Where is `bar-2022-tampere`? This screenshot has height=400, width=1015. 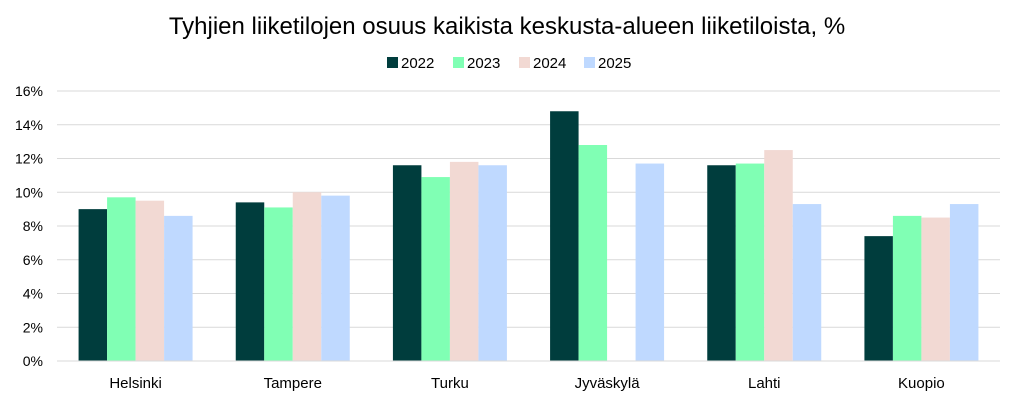
bar-2022-tampere is located at coordinates (250, 282).